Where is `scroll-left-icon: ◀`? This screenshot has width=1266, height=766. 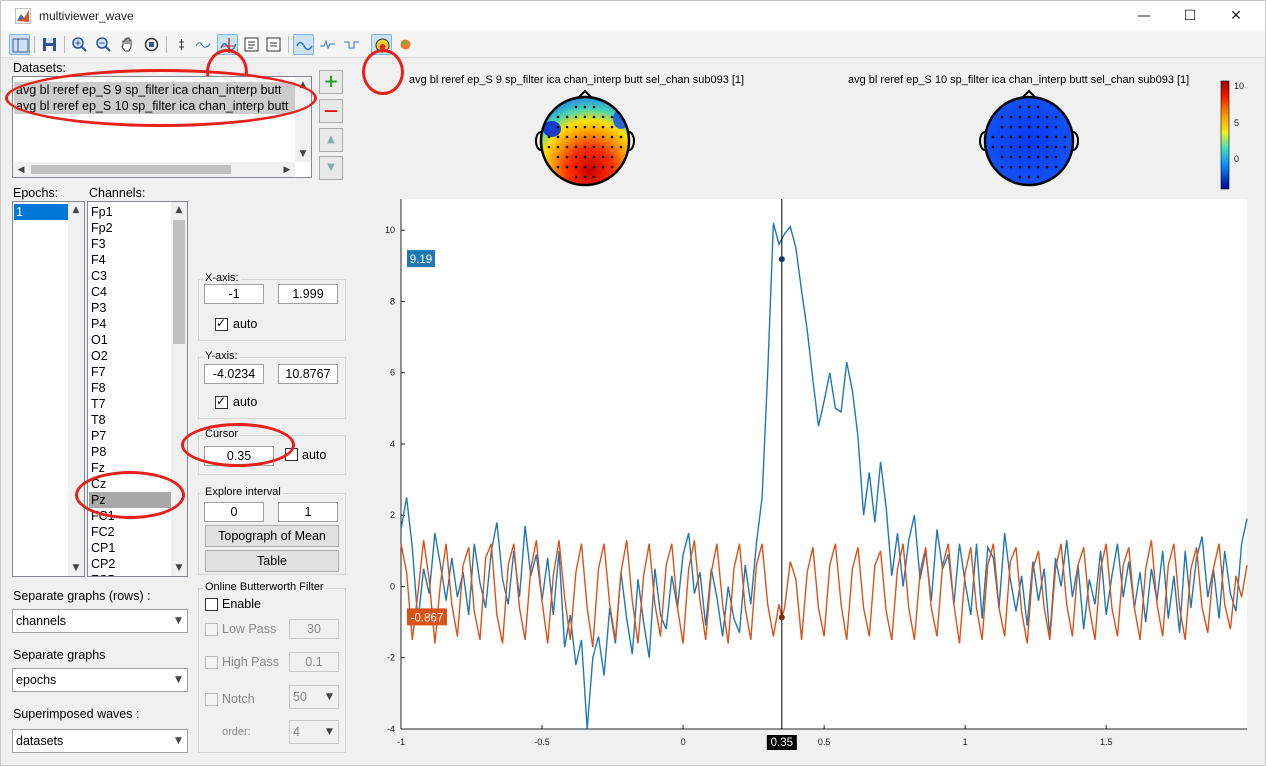
scroll-left-icon: ◀ is located at coordinates (21, 170).